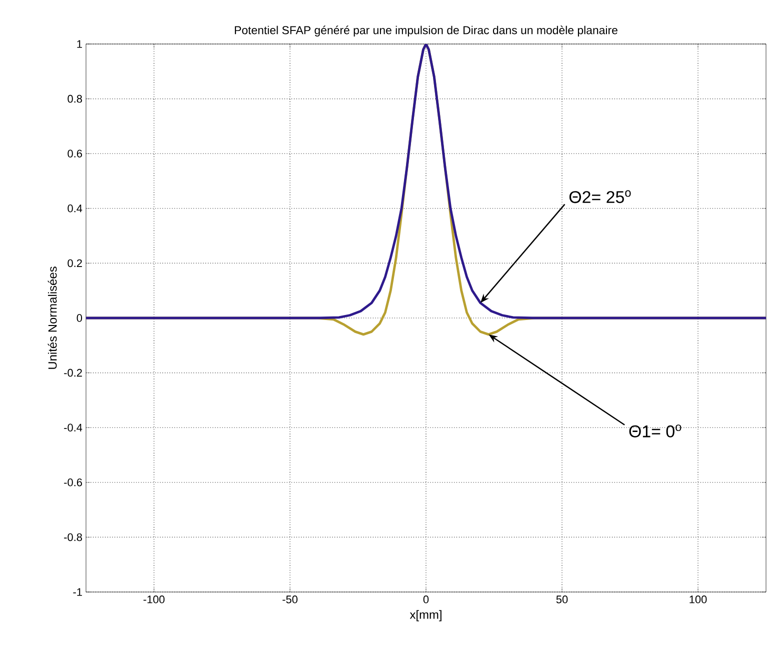 The width and height of the screenshot is (779, 653). Describe the element at coordinates (75, 154) in the screenshot. I see `y-tick-label: 0.6` at that location.